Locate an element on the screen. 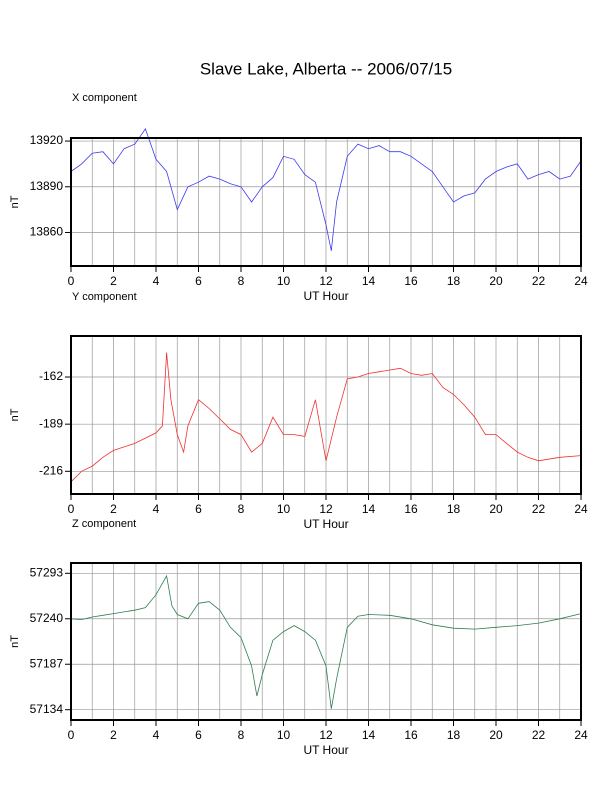  y-tick-label: 57134 is located at coordinates (47, 709).